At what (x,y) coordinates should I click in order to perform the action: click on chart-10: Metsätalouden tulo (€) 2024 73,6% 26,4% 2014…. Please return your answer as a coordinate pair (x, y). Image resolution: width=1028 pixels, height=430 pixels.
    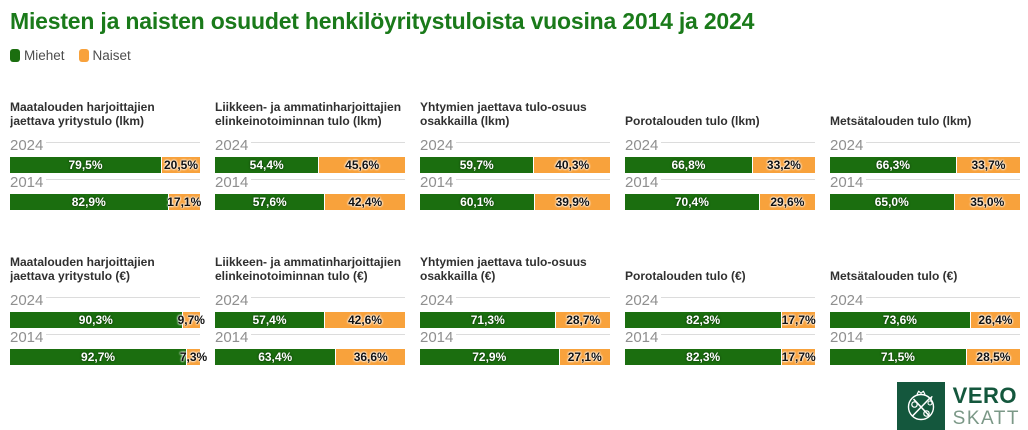
    Looking at the image, I should click on (925, 302).